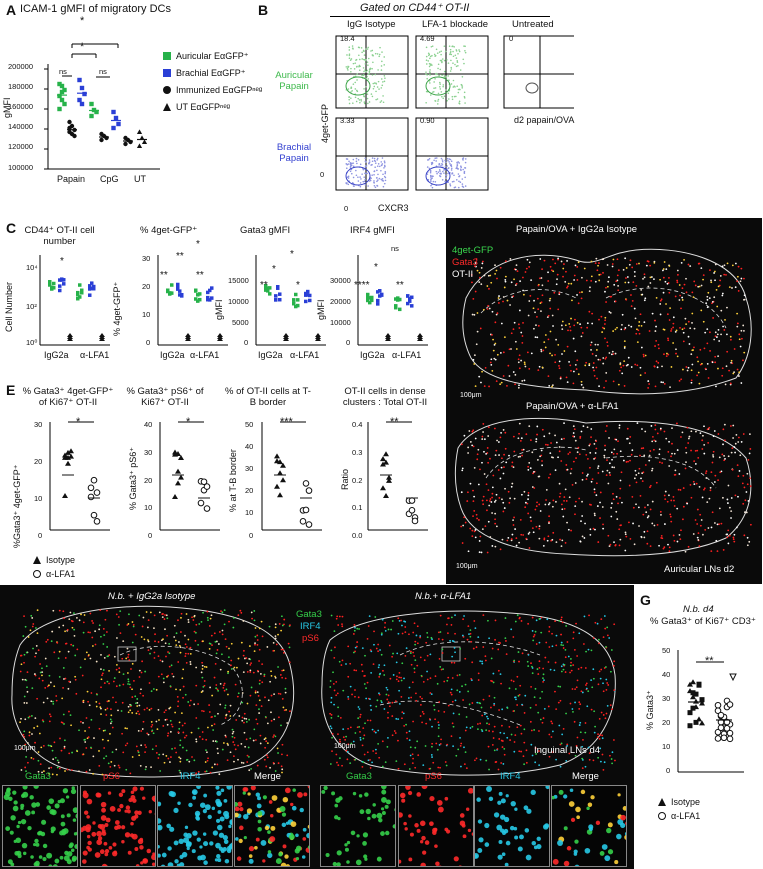 The height and width of the screenshot is (869, 763). I want to click on b-untreated-frame, so click(538, 72).